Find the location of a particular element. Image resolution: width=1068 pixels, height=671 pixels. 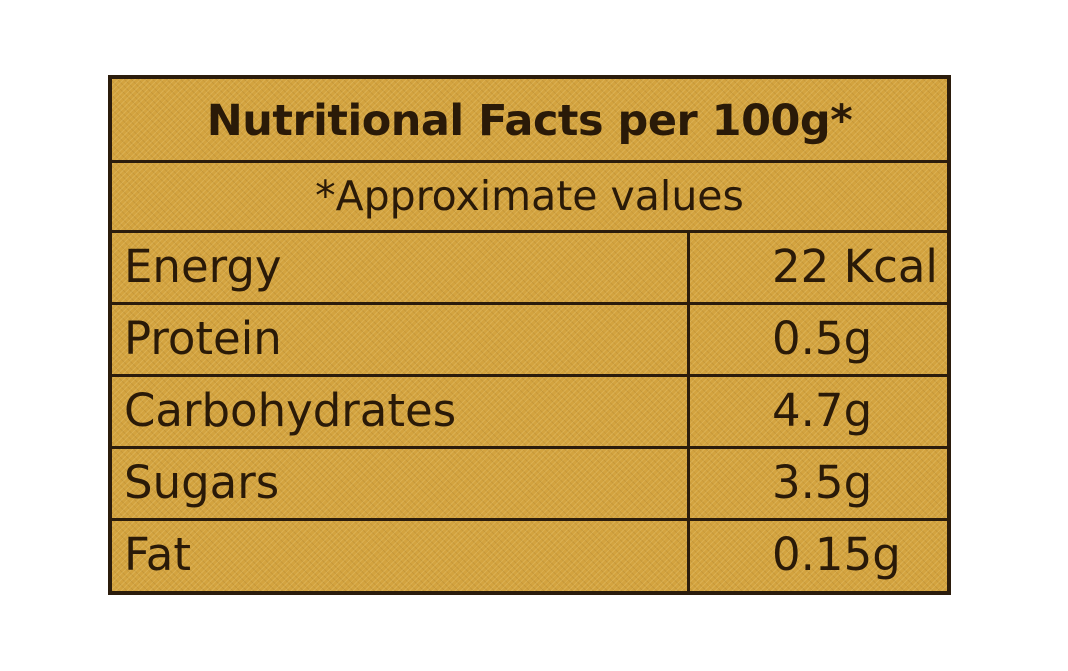

nutrient-amount: 0.15g is located at coordinates (836, 554).